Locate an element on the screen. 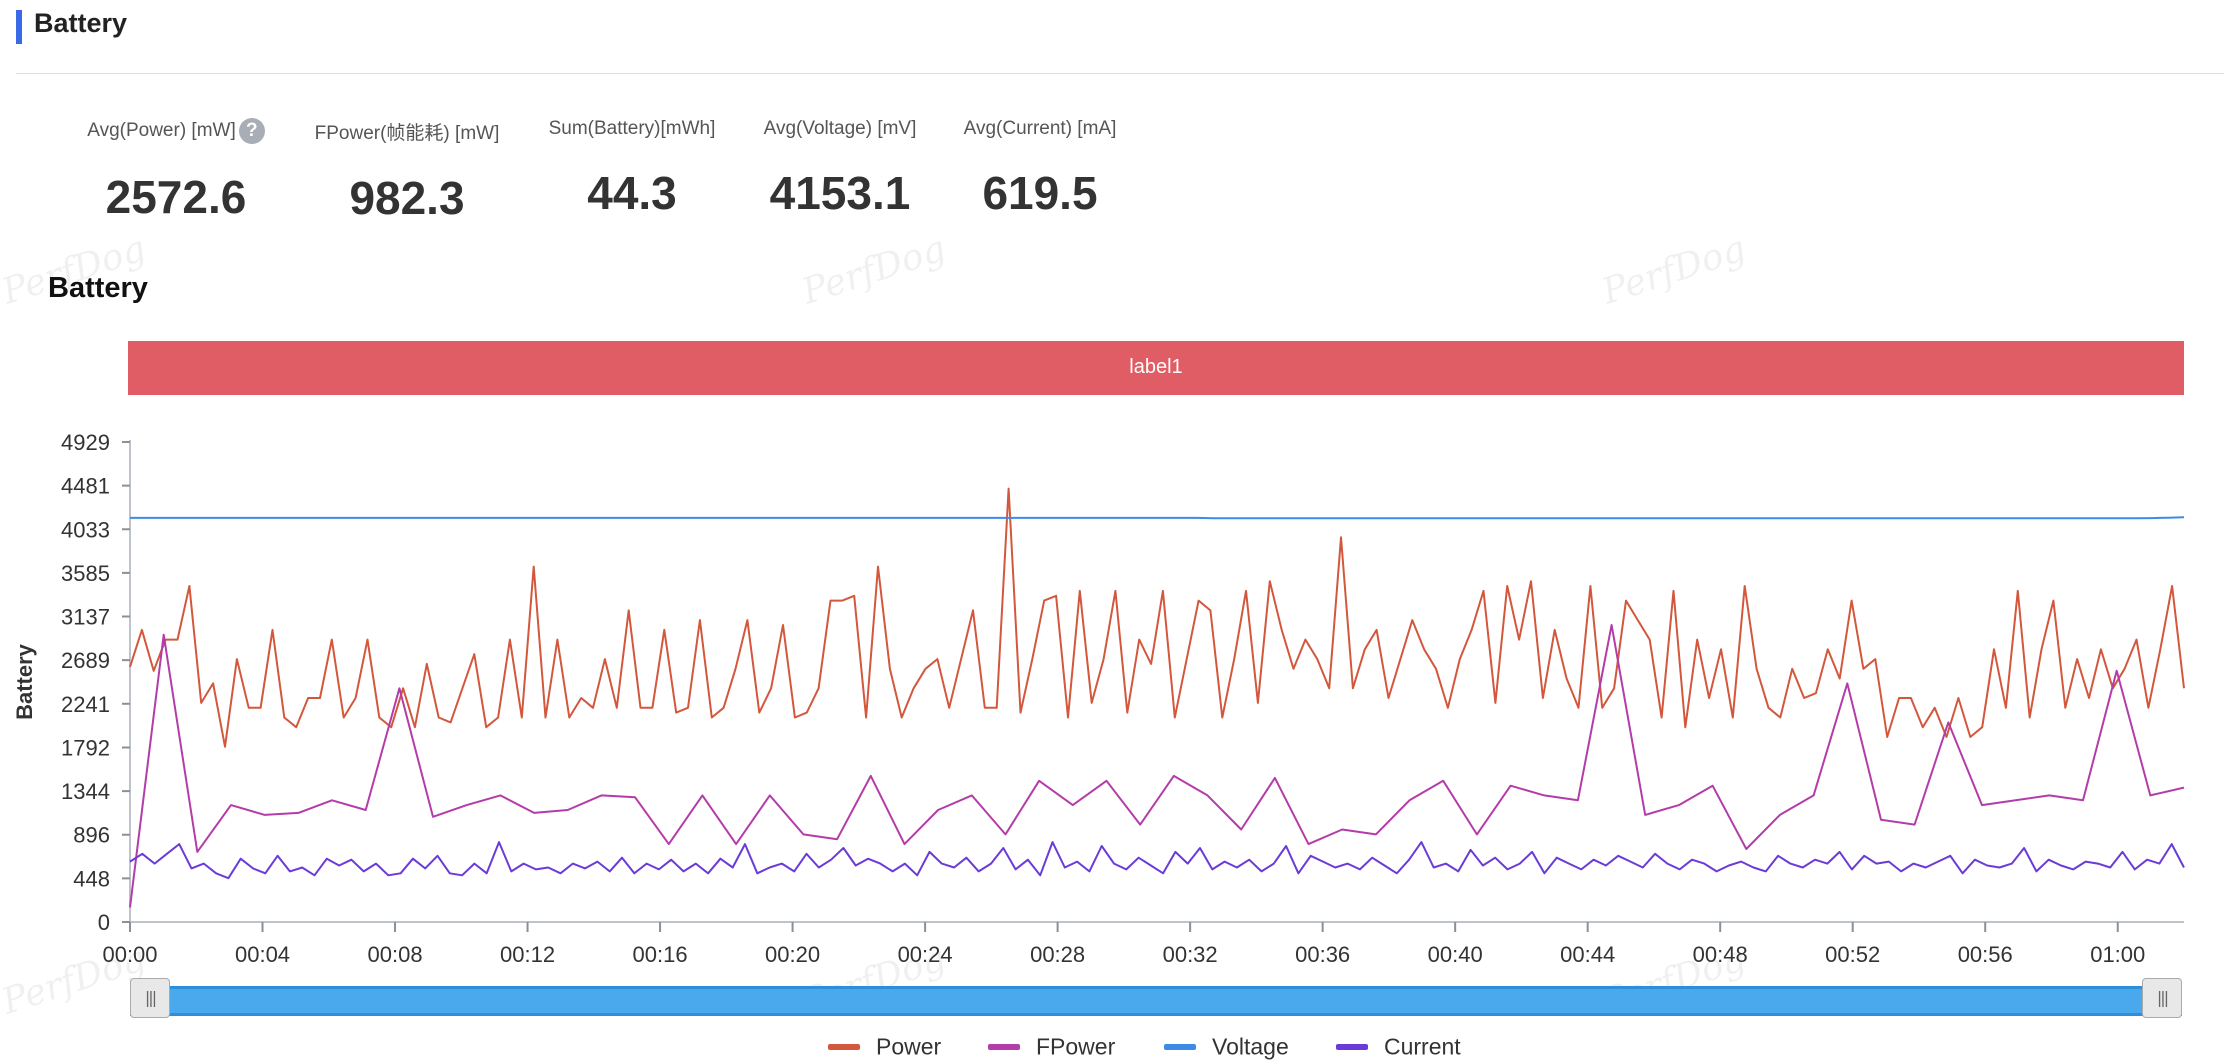 The height and width of the screenshot is (1064, 2224). label-band: label1 is located at coordinates (1156, 368).